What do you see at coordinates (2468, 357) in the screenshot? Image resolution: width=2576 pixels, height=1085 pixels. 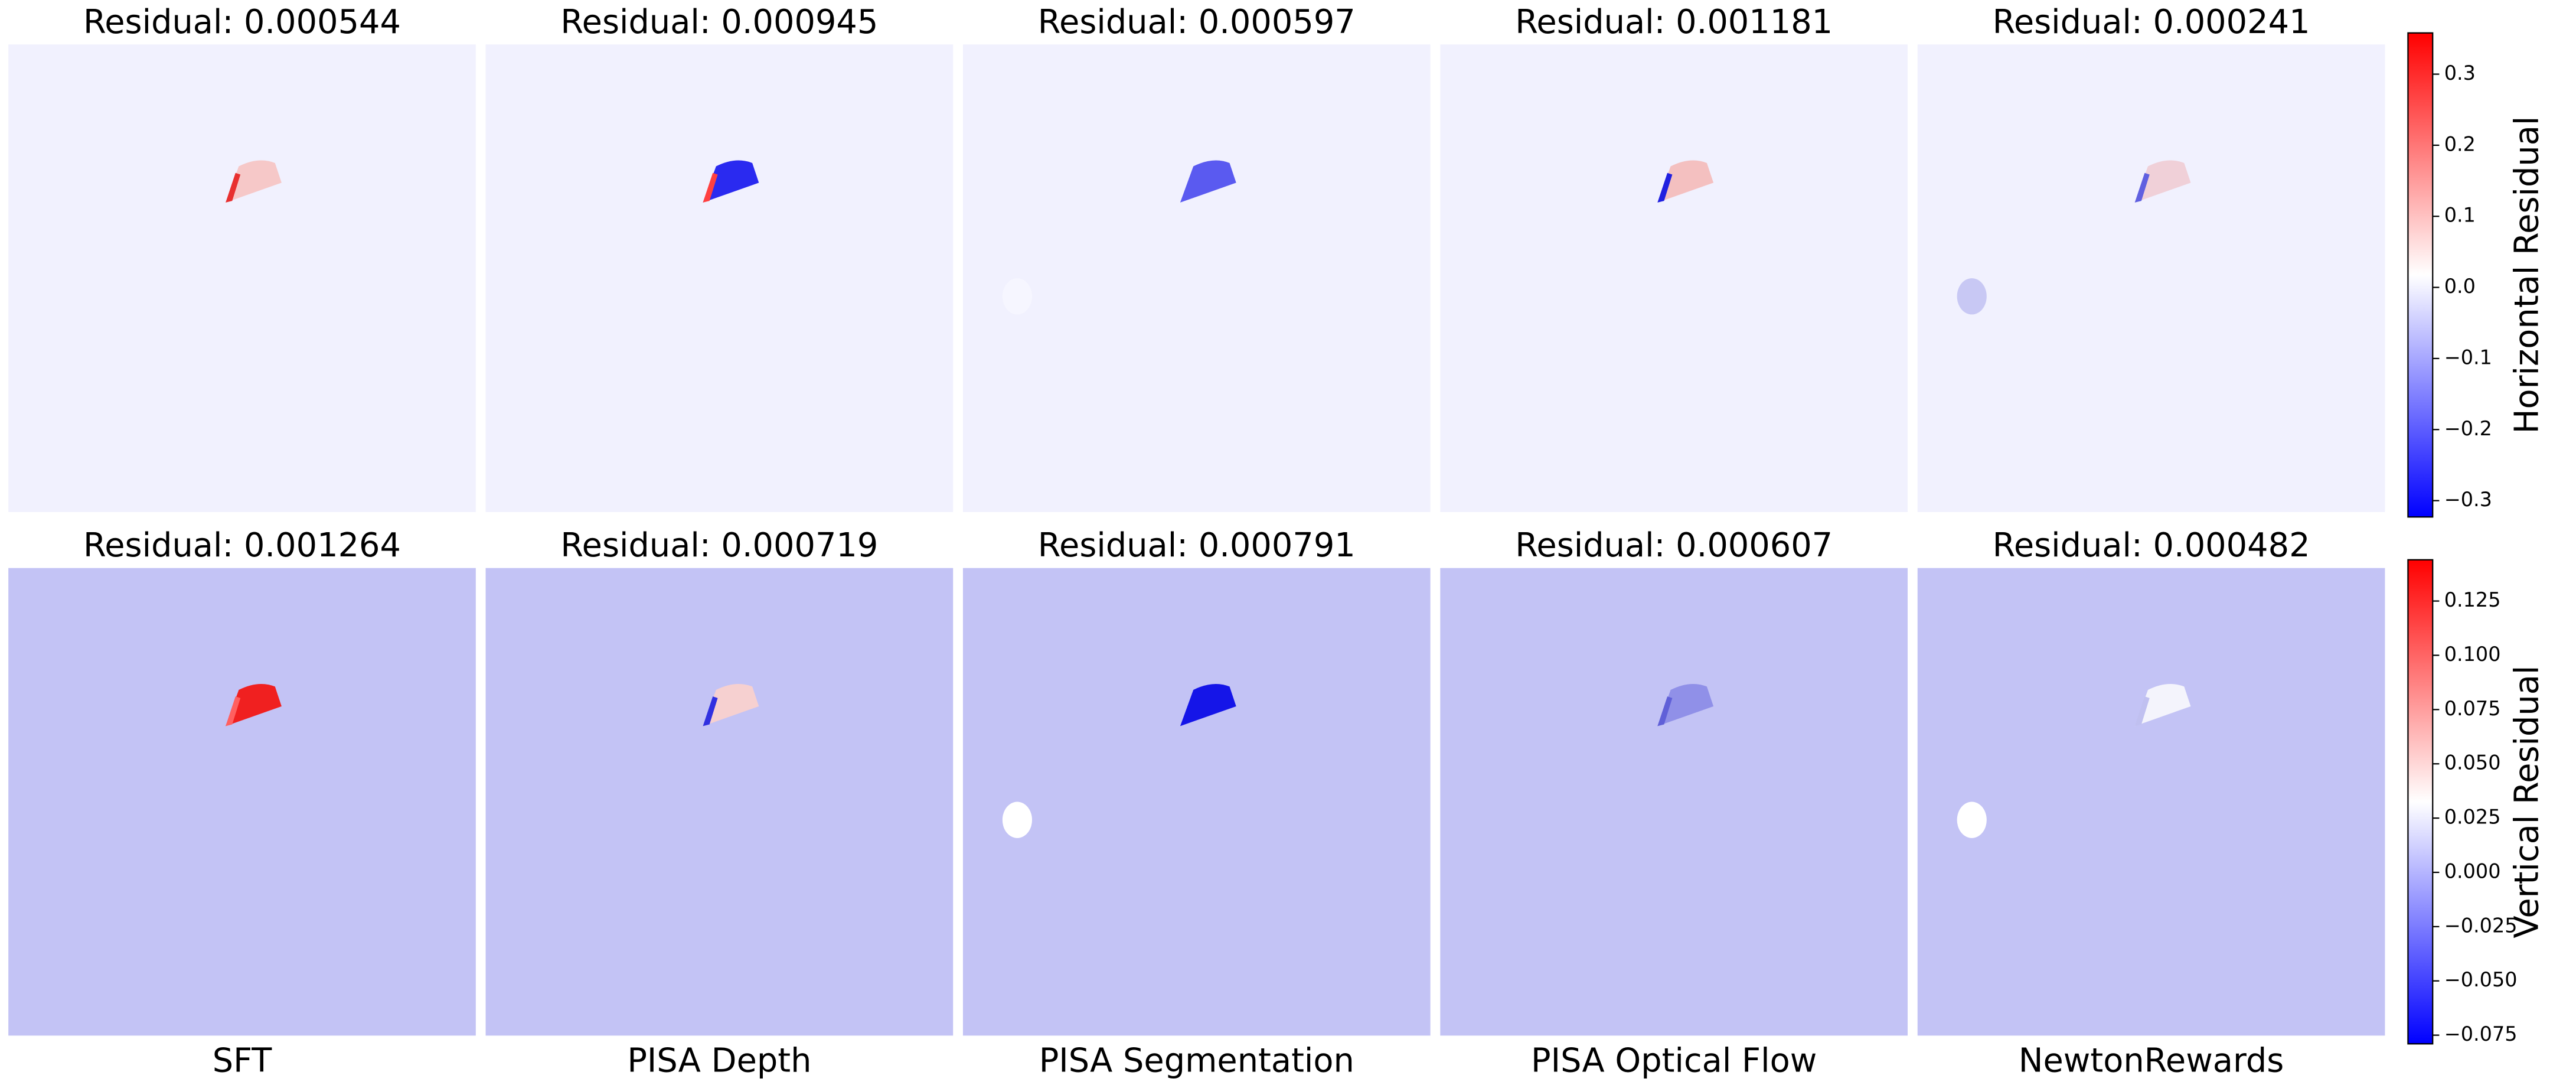 I see `colorbar-tick-label: −0.1` at bounding box center [2468, 357].